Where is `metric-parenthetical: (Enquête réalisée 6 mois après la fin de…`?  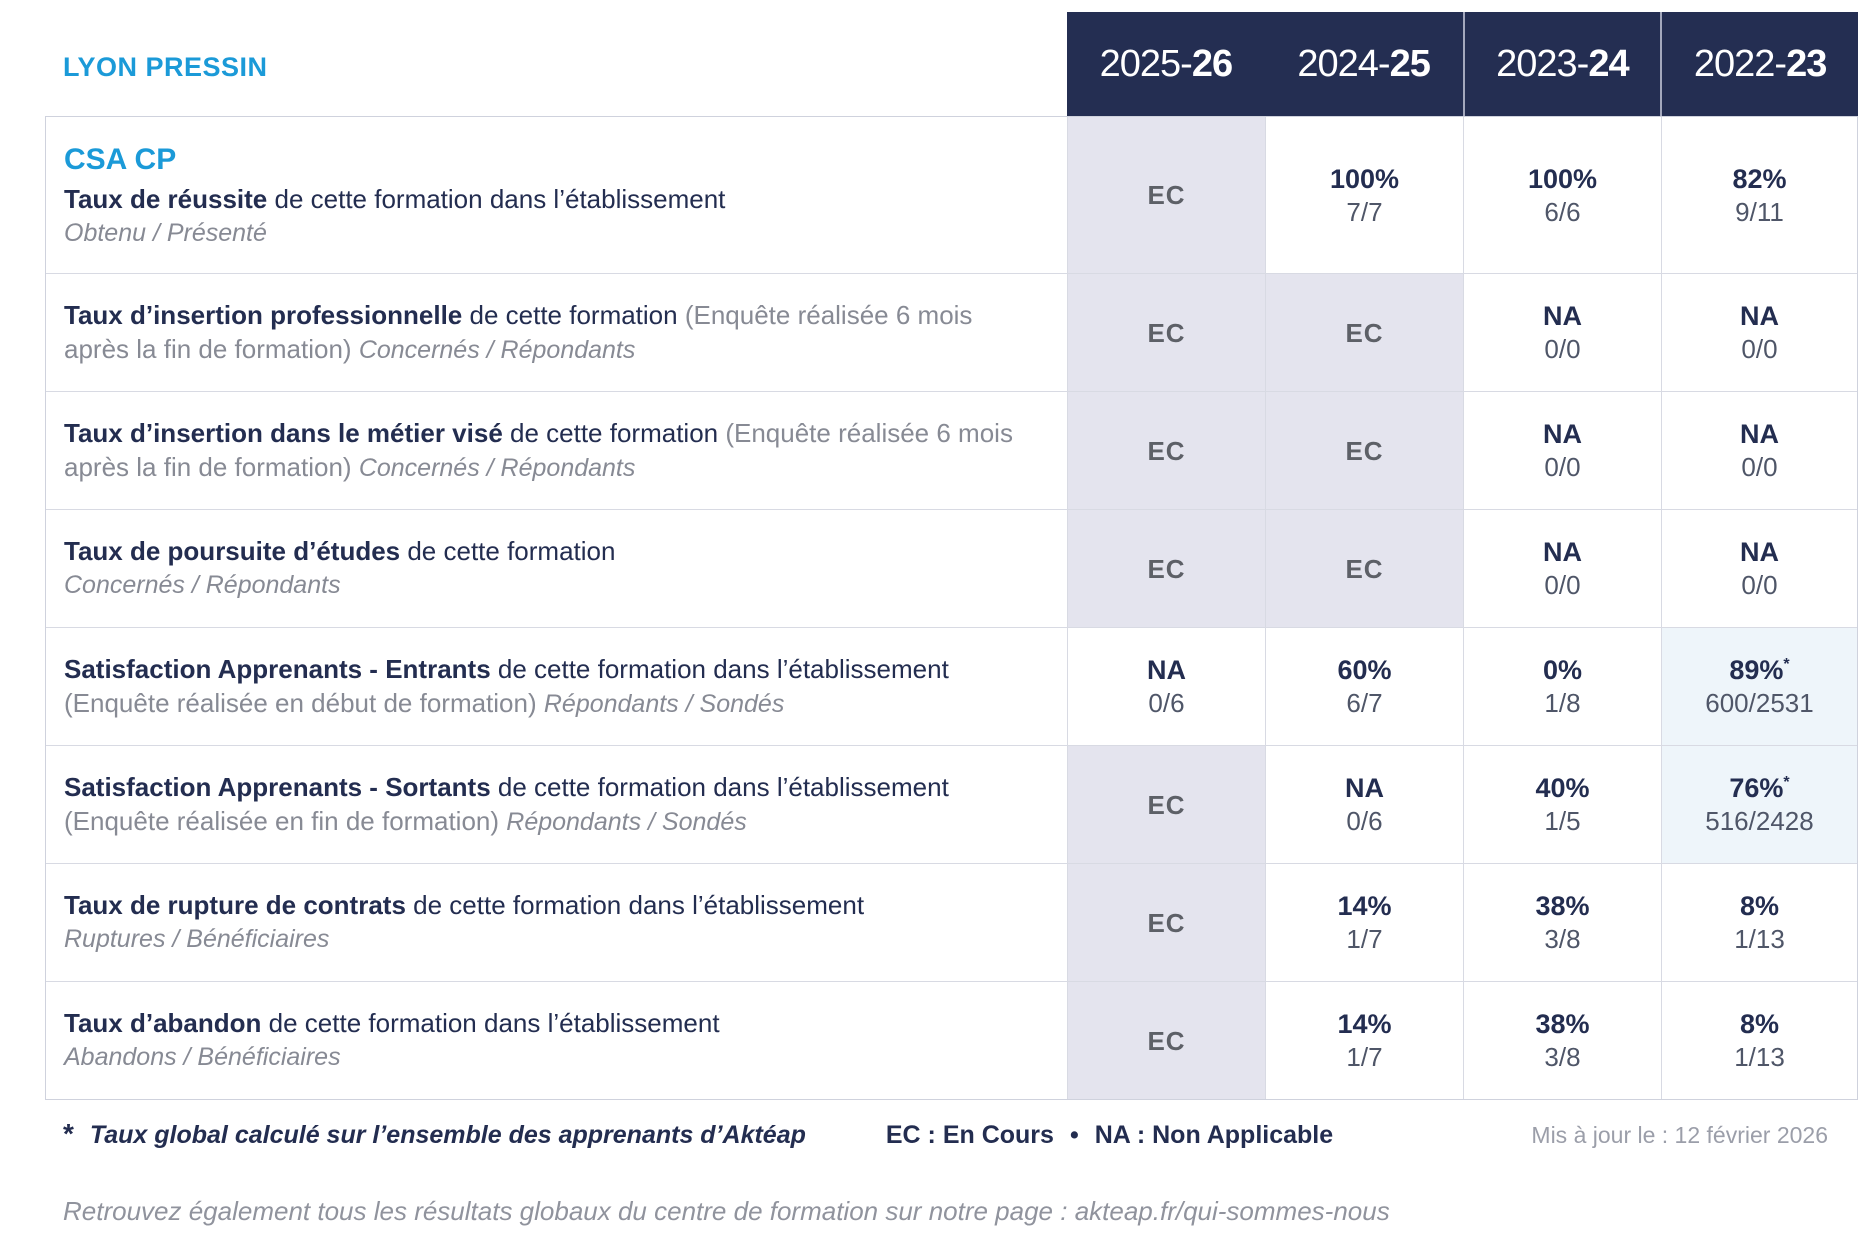 metric-parenthetical: (Enquête réalisée 6 mois après la fin de… is located at coordinates (538, 449).